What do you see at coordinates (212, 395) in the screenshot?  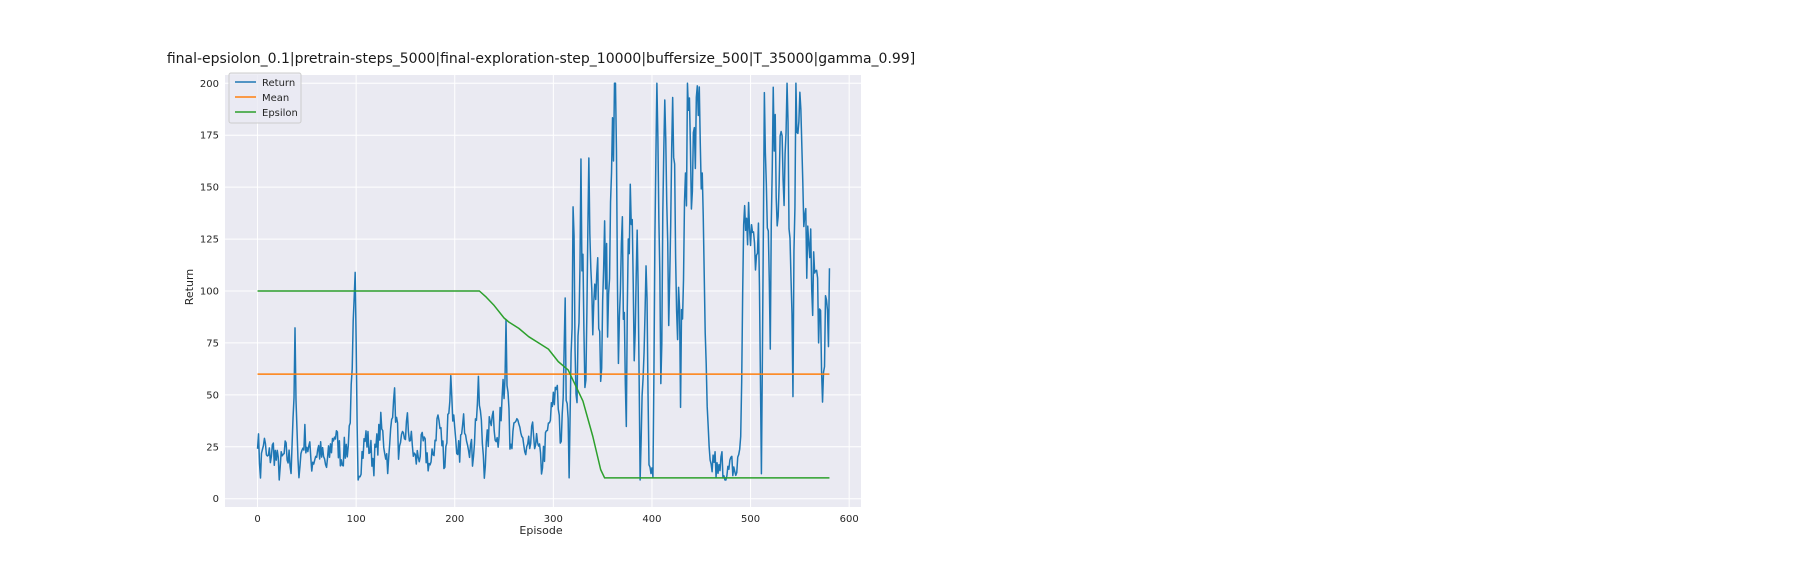 I see `y-tick-label: 50` at bounding box center [212, 395].